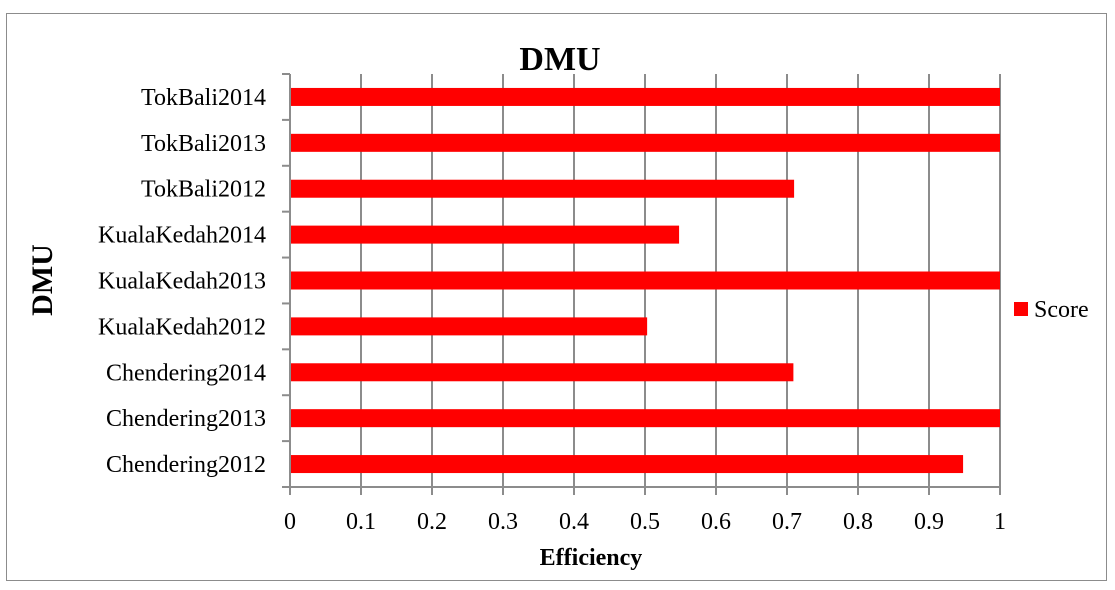  I want to click on chart-title: DMU, so click(559, 59).